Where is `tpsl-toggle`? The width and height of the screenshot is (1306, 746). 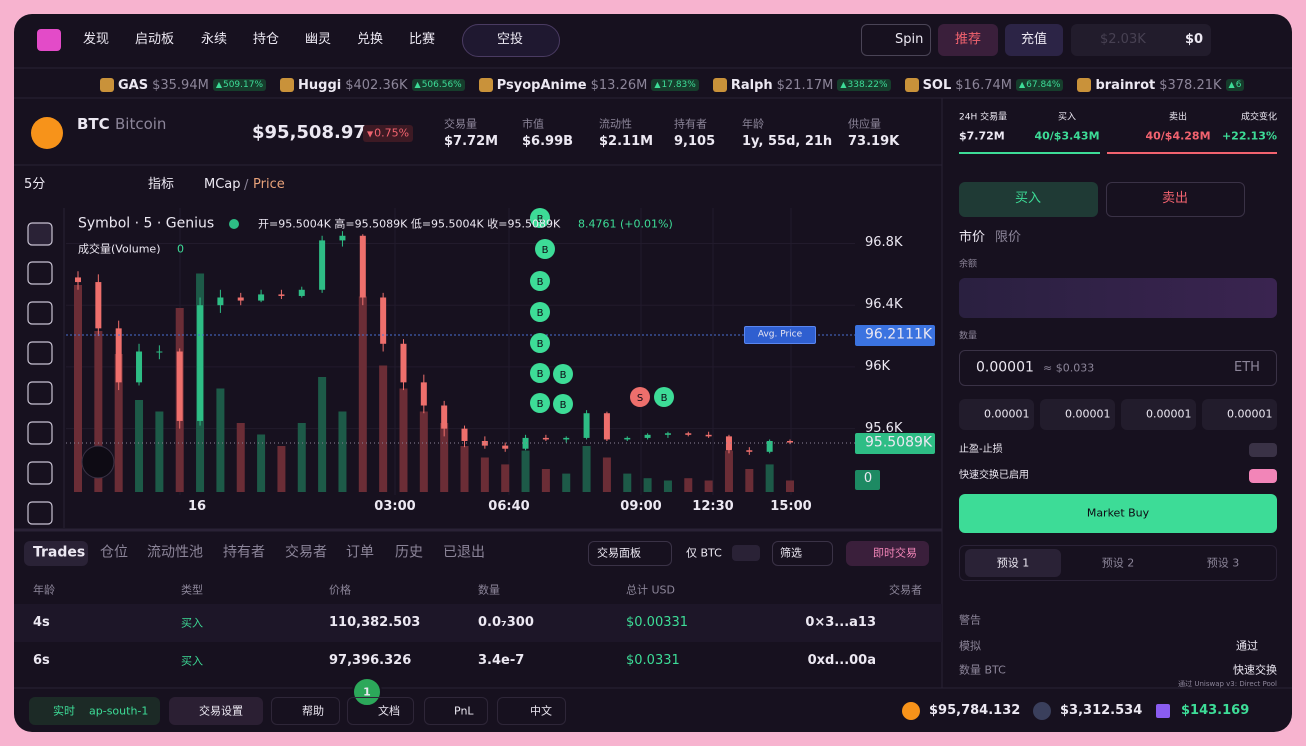 tpsl-toggle is located at coordinates (1263, 450).